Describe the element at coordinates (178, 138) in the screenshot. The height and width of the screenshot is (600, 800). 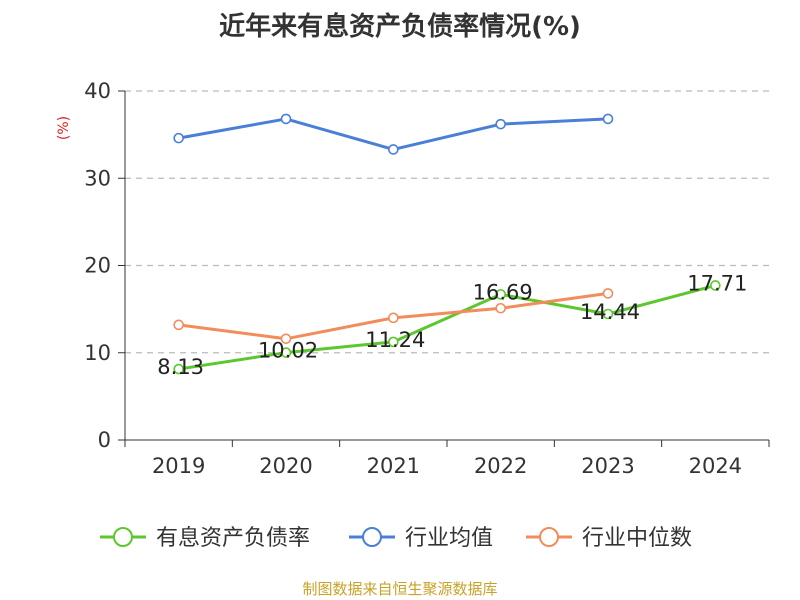
I see `series-1-point-2019` at that location.